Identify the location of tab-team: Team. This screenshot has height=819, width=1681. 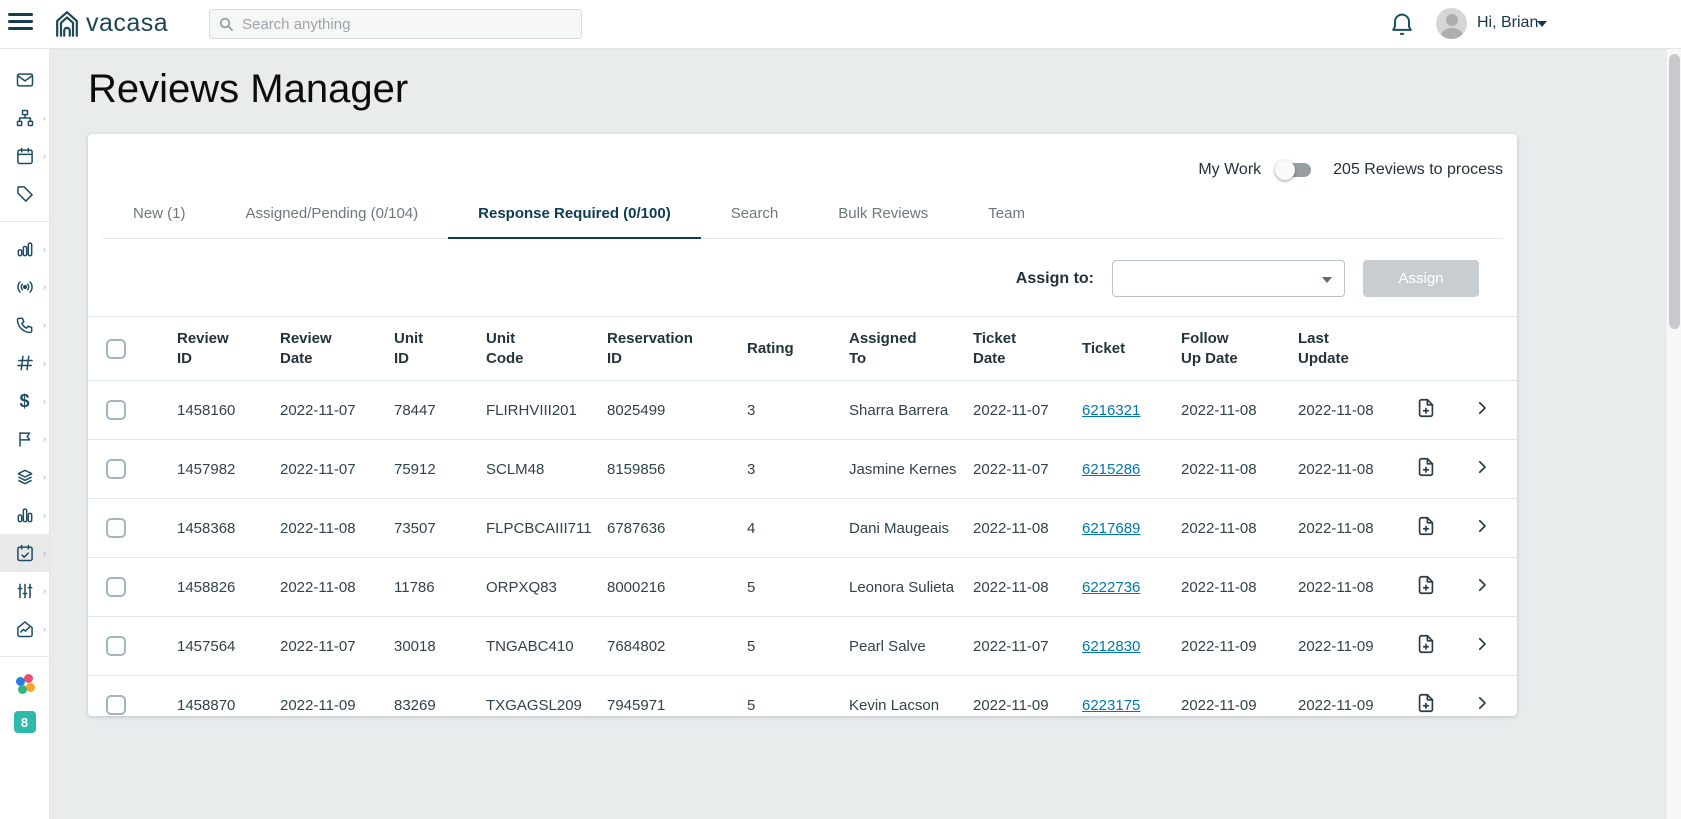
(1006, 213).